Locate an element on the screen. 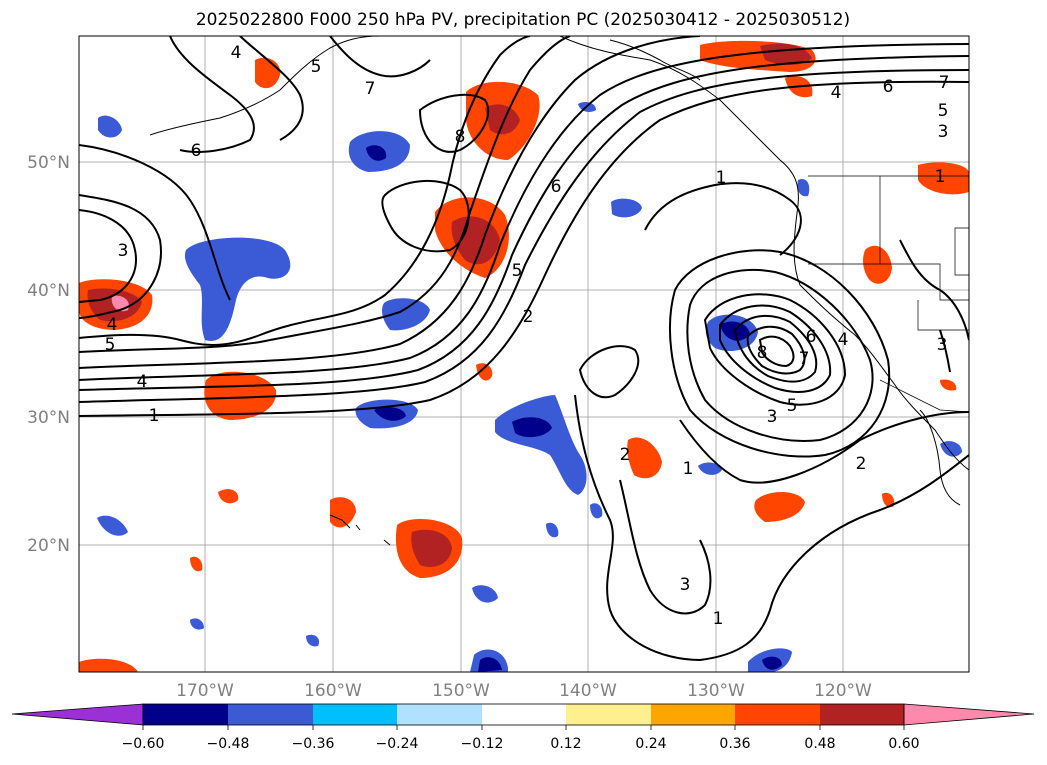  colorbar-extend-high is located at coordinates (969, 714).